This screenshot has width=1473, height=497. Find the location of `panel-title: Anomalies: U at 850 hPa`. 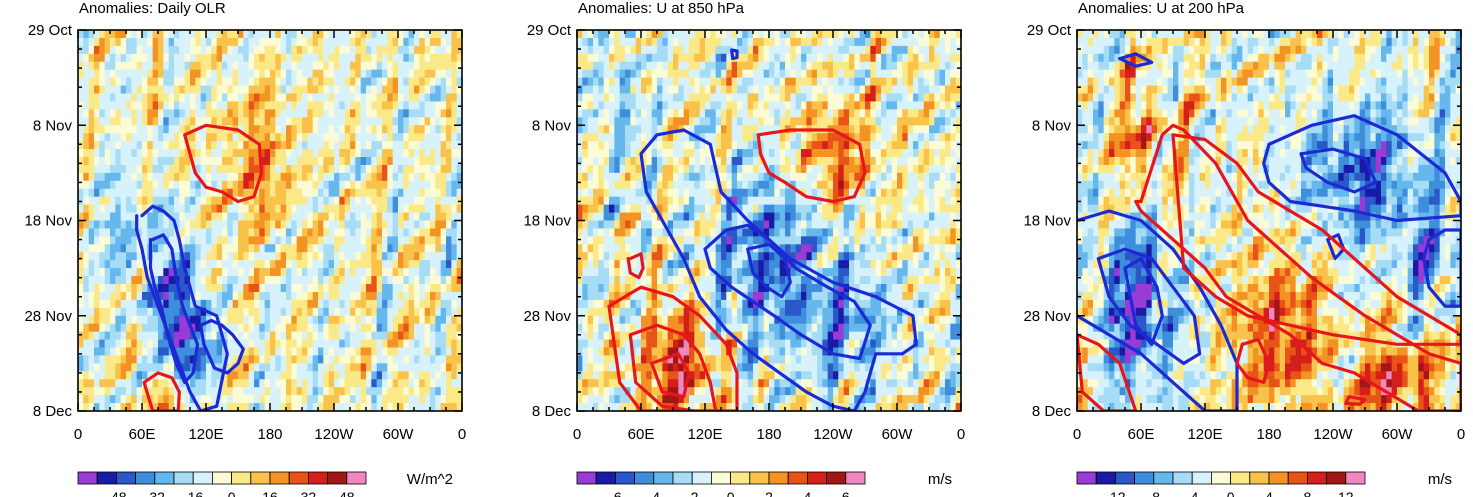

panel-title: Anomalies: U at 850 hPa is located at coordinates (661, 8).